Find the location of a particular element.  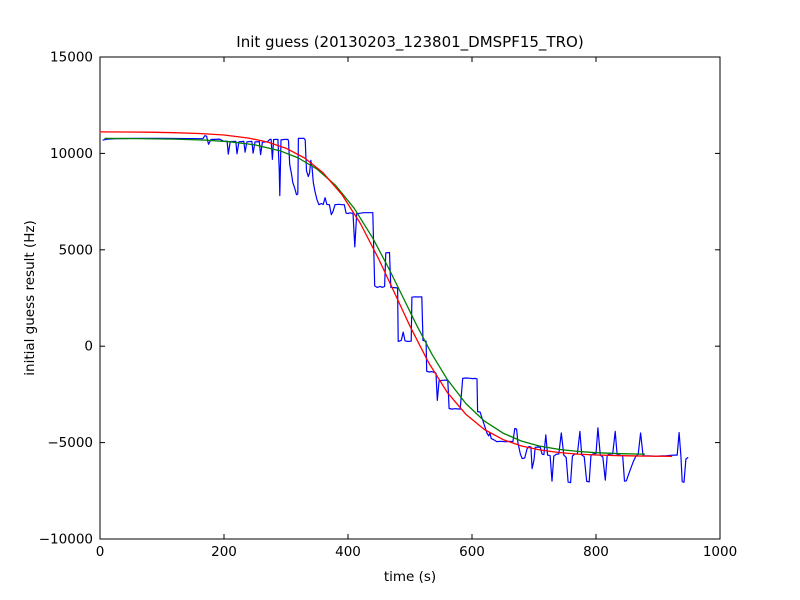

x-tick-label: 600 is located at coordinates (472, 552).